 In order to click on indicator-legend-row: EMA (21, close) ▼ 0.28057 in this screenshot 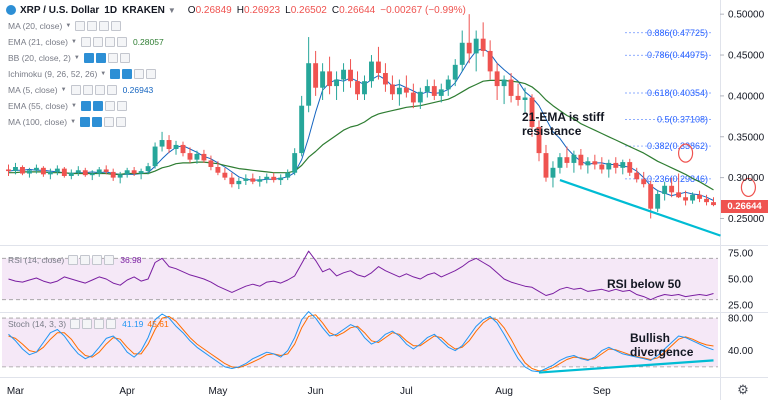, I will do `click(86, 42)`.